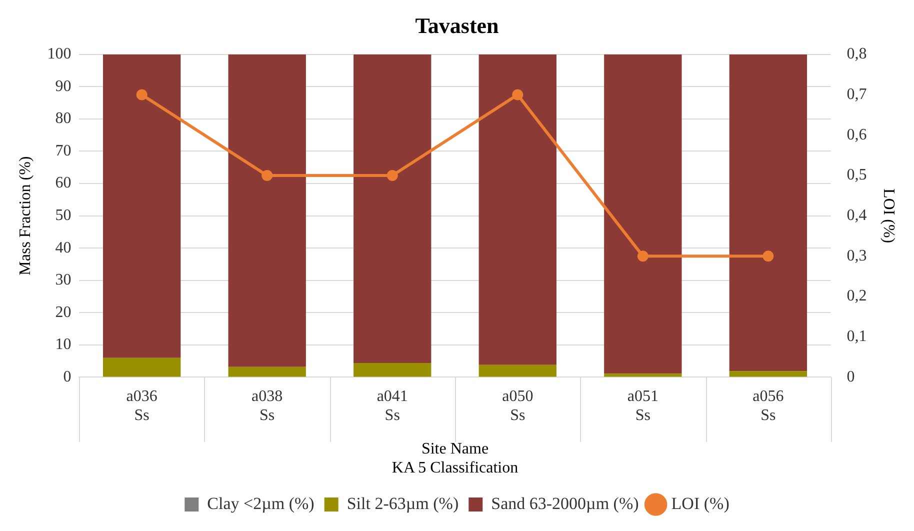 The height and width of the screenshot is (531, 914). What do you see at coordinates (565, 503) in the screenshot?
I see `legend-label: Sand 63-2000µm (%)` at bounding box center [565, 503].